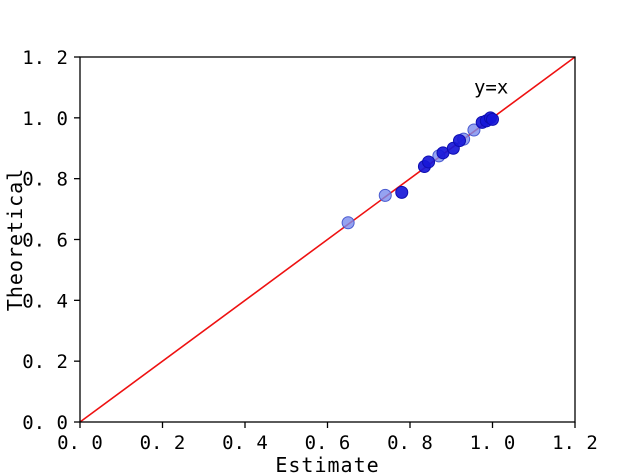 The image size is (640, 476). I want to click on y-tick-label: 0. 6, so click(45, 241).